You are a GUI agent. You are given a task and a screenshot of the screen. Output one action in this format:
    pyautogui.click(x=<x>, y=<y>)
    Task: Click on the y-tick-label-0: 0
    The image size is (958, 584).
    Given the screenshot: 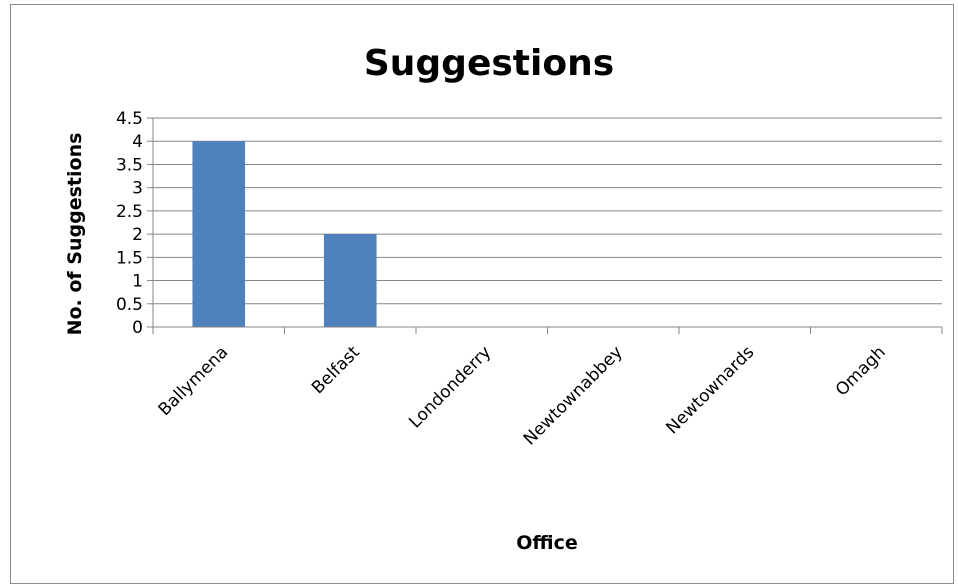 What is the action you would take?
    pyautogui.click(x=137, y=328)
    